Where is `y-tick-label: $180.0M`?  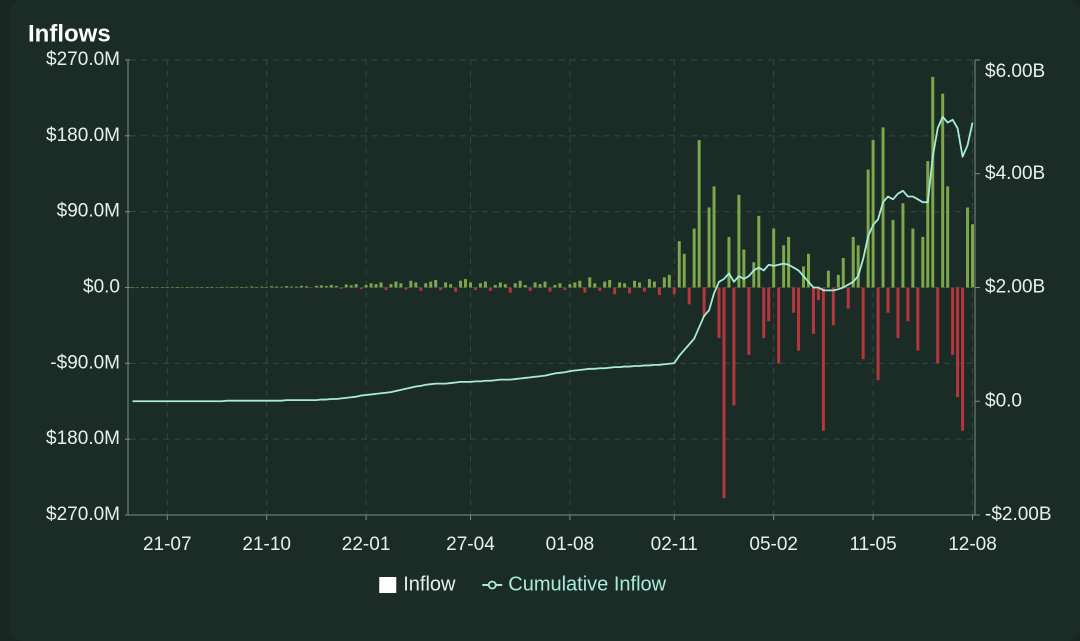
y-tick-label: $180.0M is located at coordinates (83, 135).